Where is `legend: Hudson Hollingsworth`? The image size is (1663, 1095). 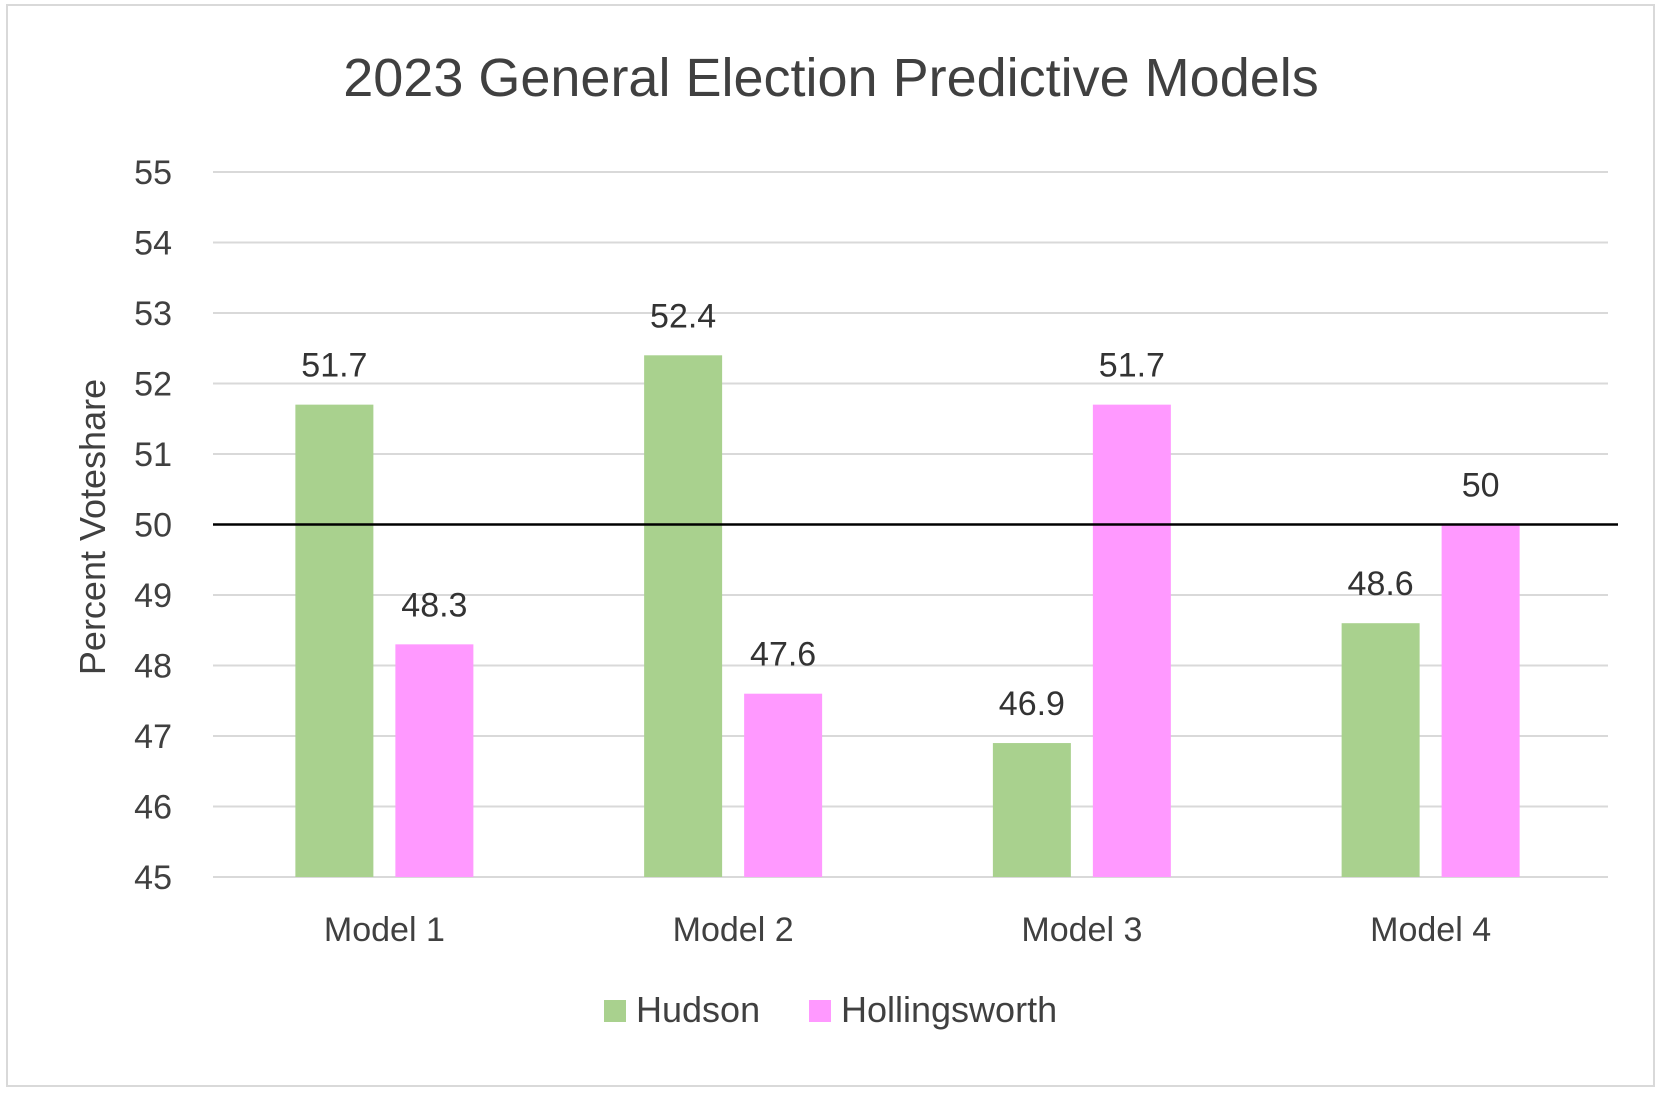 legend: Hudson Hollingsworth is located at coordinates (830, 1009).